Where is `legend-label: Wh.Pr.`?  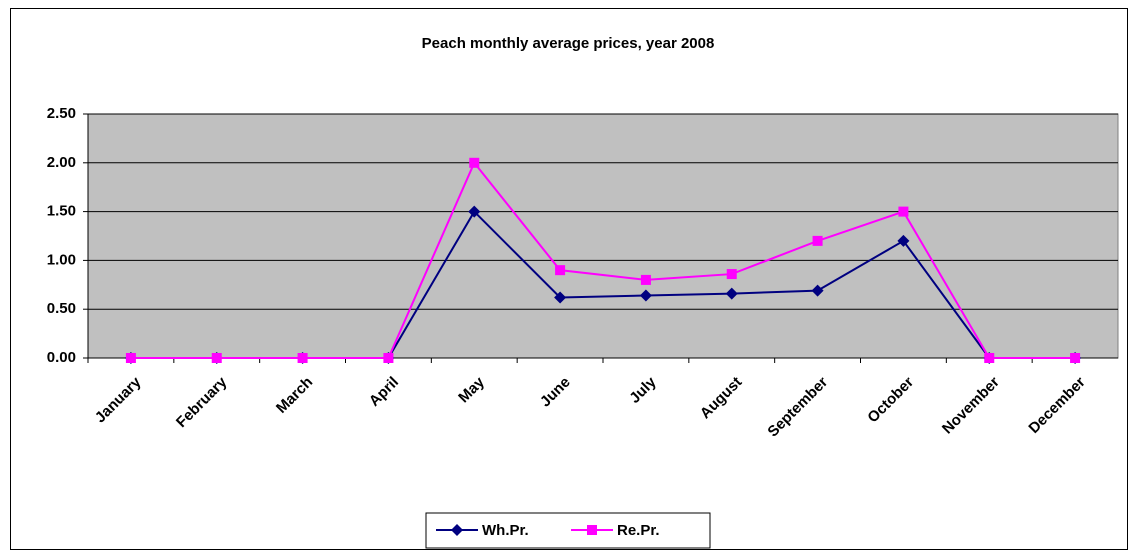
legend-label: Wh.Pr. is located at coordinates (505, 530).